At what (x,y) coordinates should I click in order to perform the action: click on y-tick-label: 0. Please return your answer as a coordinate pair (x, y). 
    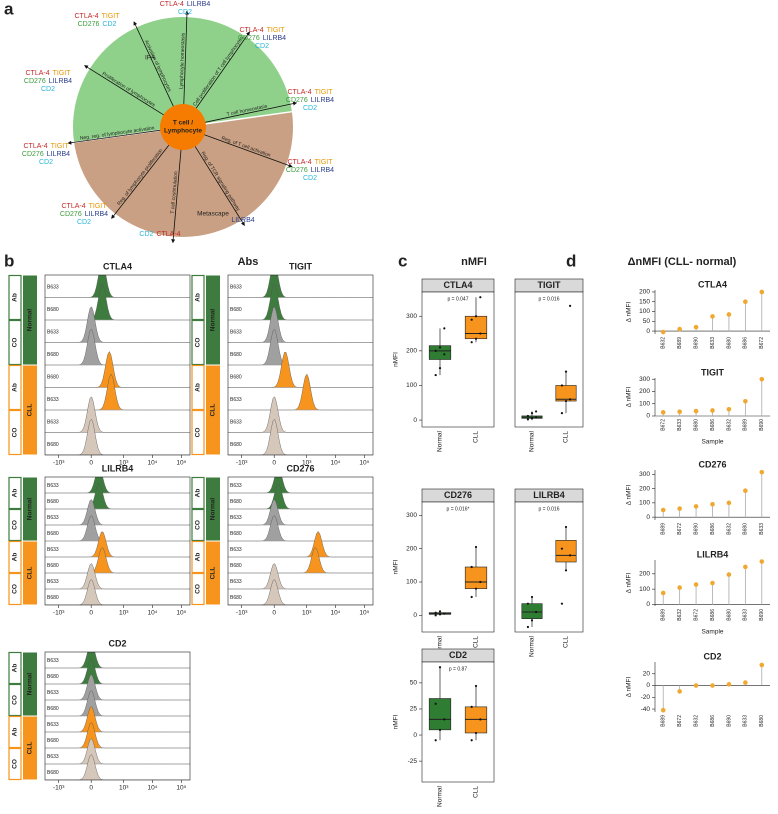
    Looking at the image, I should click on (648, 604).